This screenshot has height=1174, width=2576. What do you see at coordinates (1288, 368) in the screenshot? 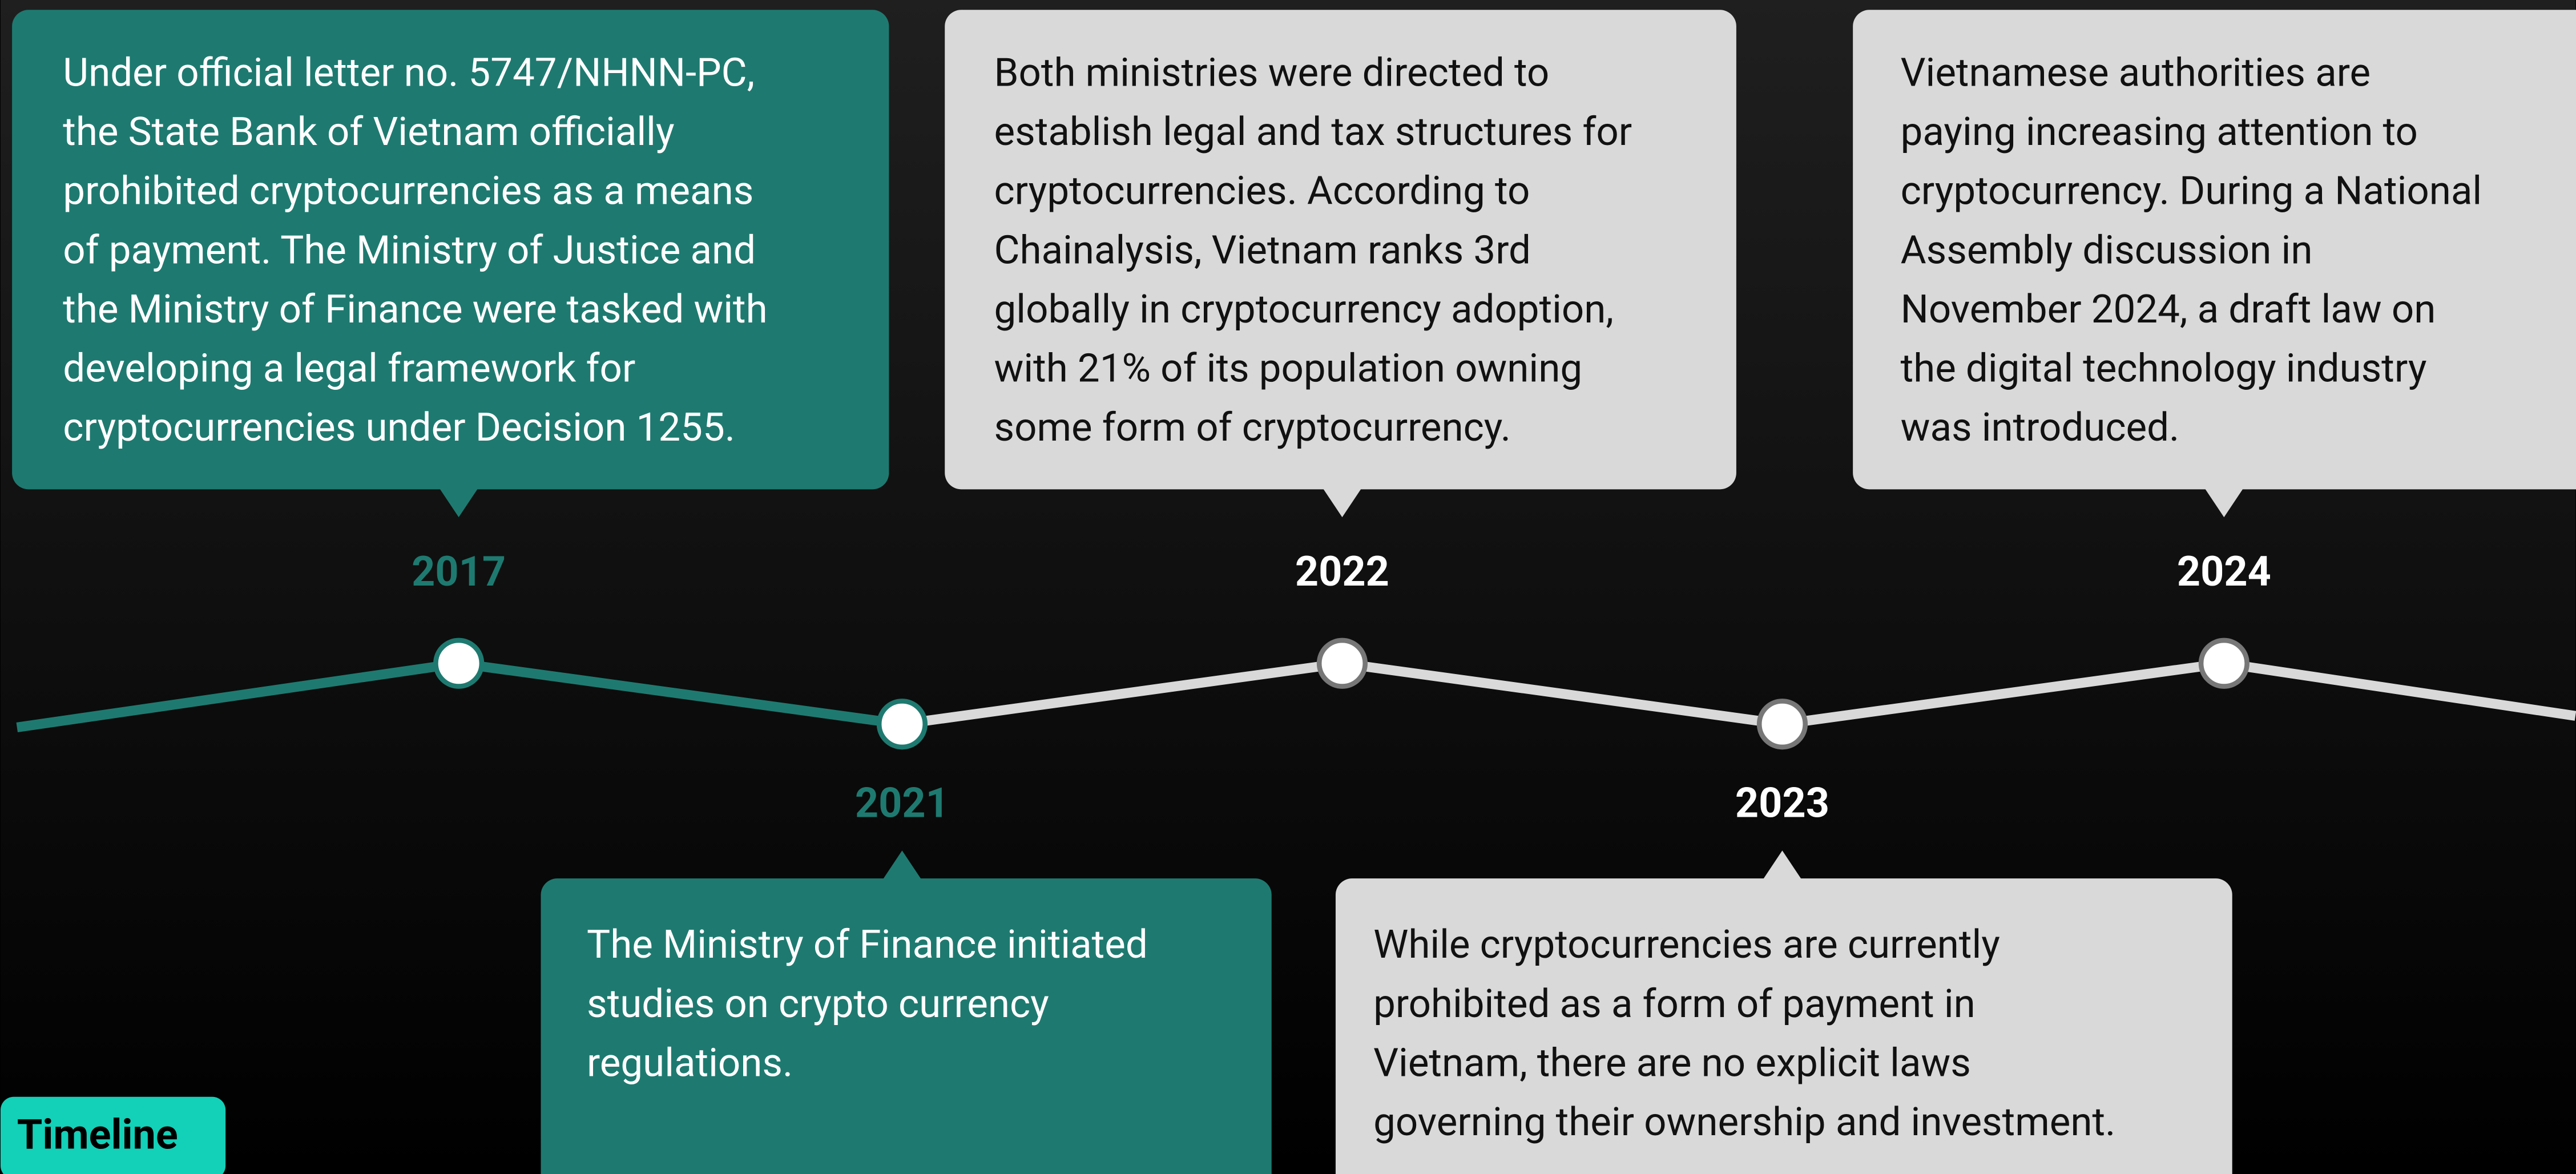
I see `event-text: with 21% of its population owning` at bounding box center [1288, 368].